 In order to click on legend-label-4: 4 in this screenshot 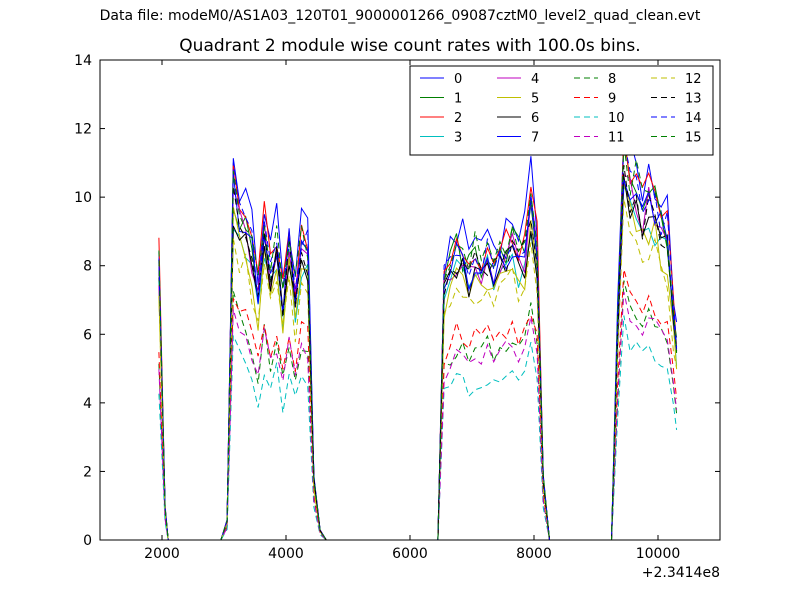, I will do `click(535, 79)`.